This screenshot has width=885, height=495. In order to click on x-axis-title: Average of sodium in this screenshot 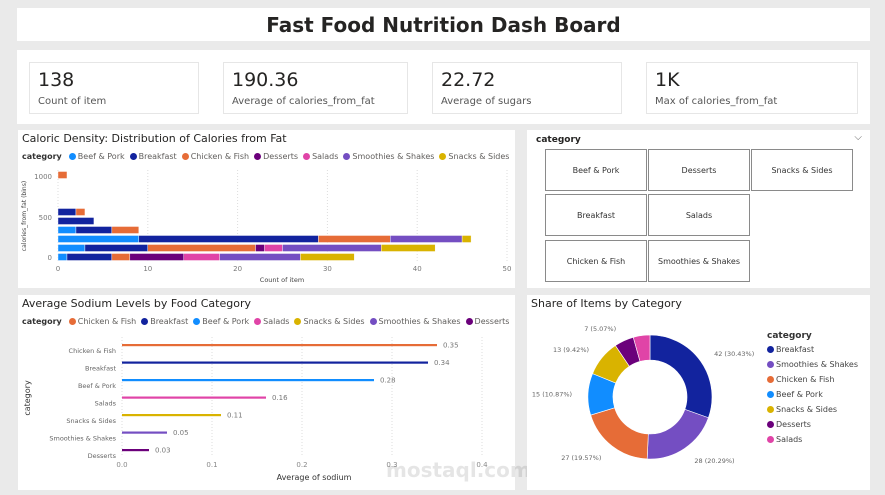, I will do `click(314, 477)`.